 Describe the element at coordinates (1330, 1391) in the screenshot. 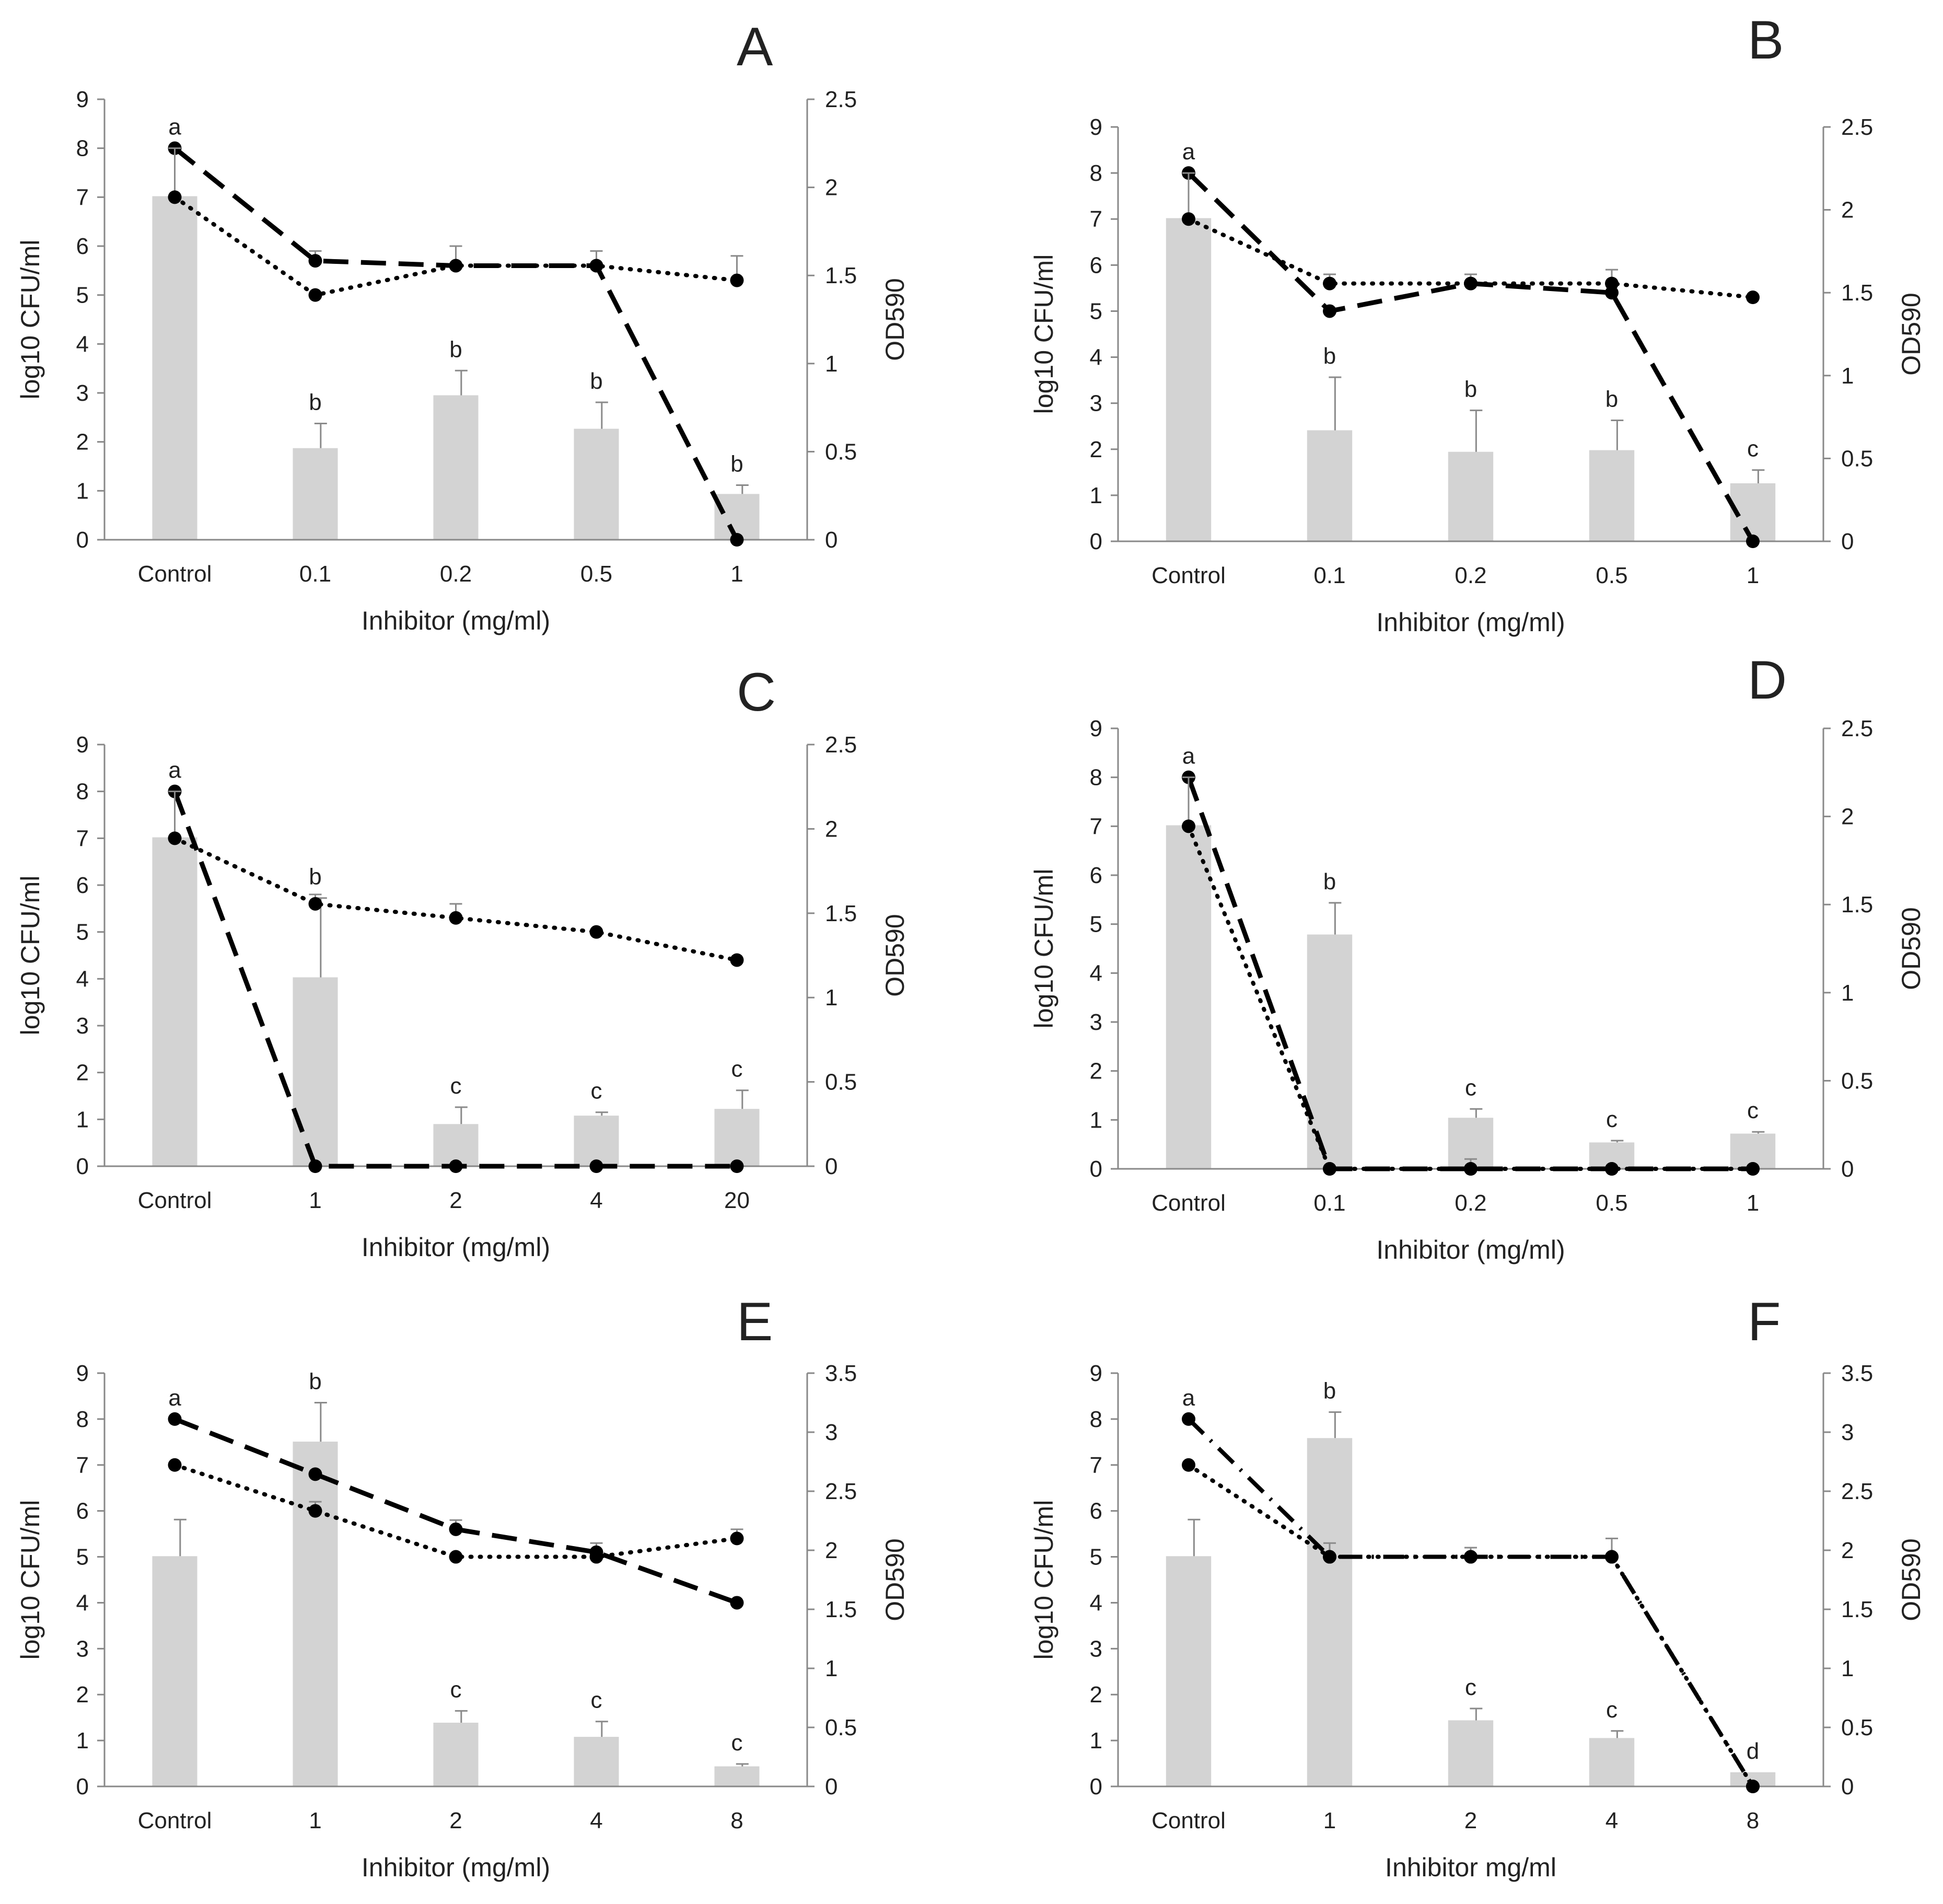

I see `panel-f-sig-label-1: b` at that location.